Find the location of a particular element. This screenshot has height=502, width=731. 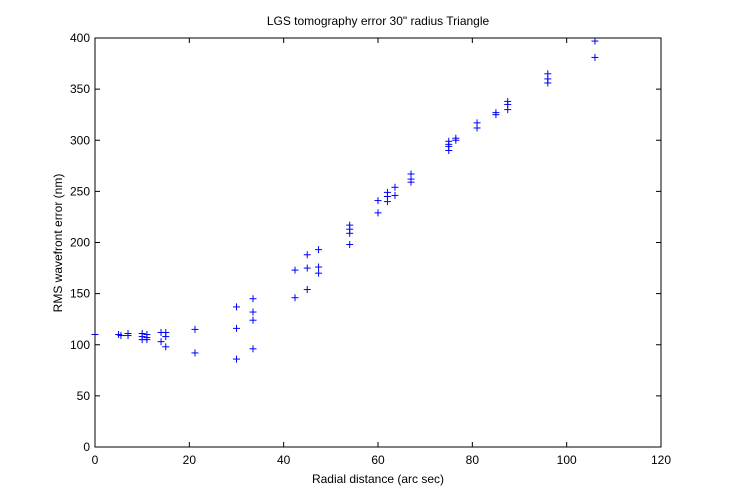

x-tick-label: 100 is located at coordinates (567, 460).